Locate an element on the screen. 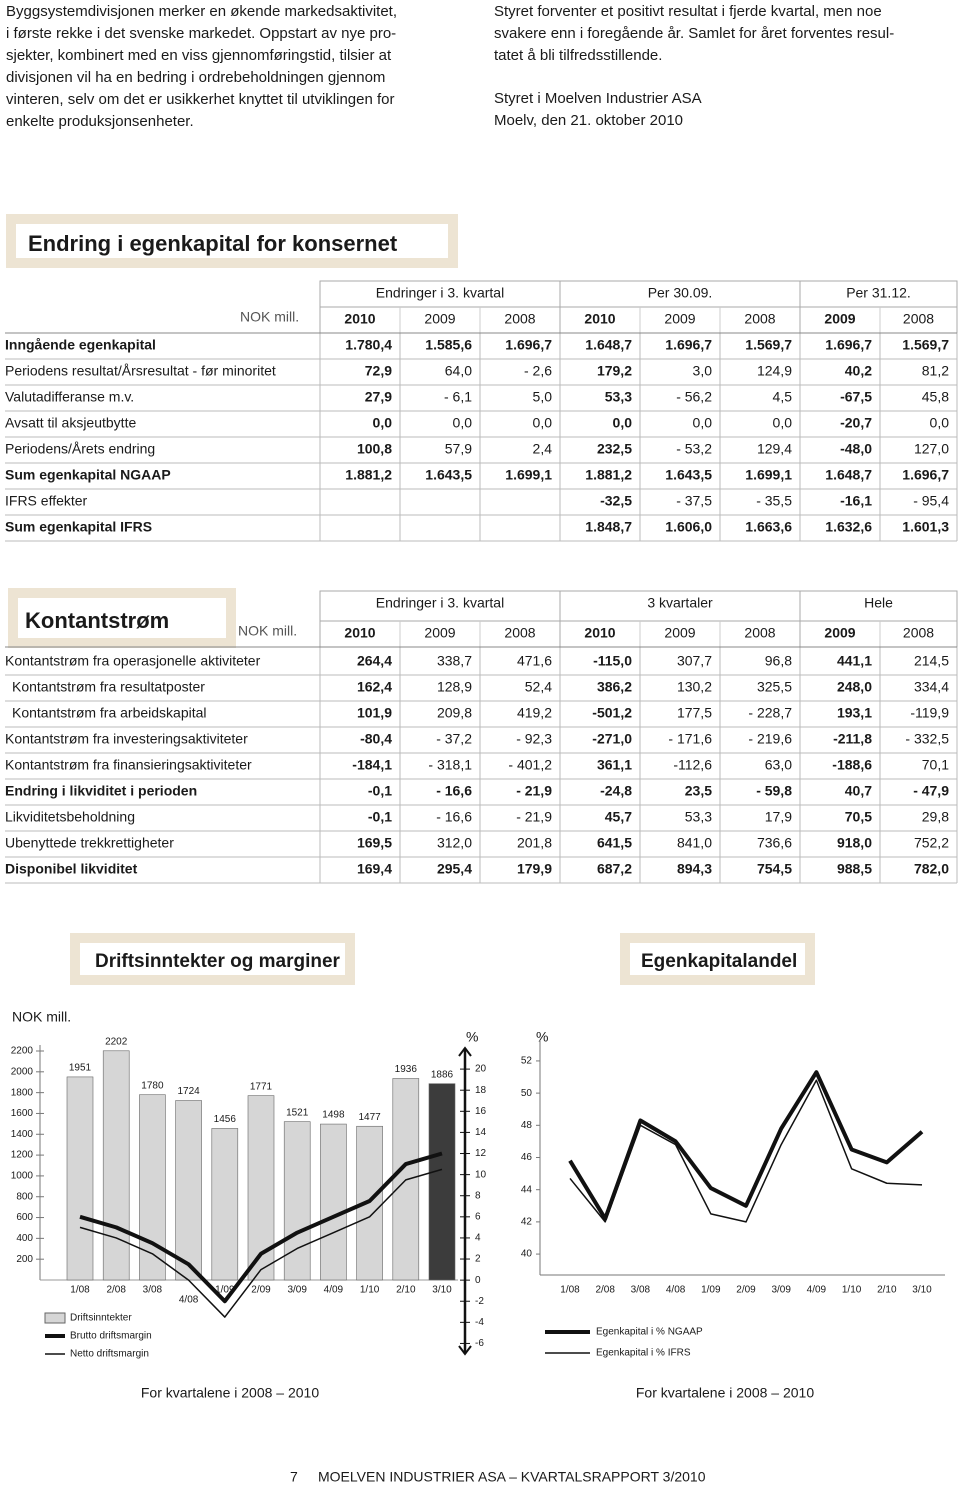 This screenshot has height=1488, width=960. bar-value-label: 1724 is located at coordinates (188, 1091).